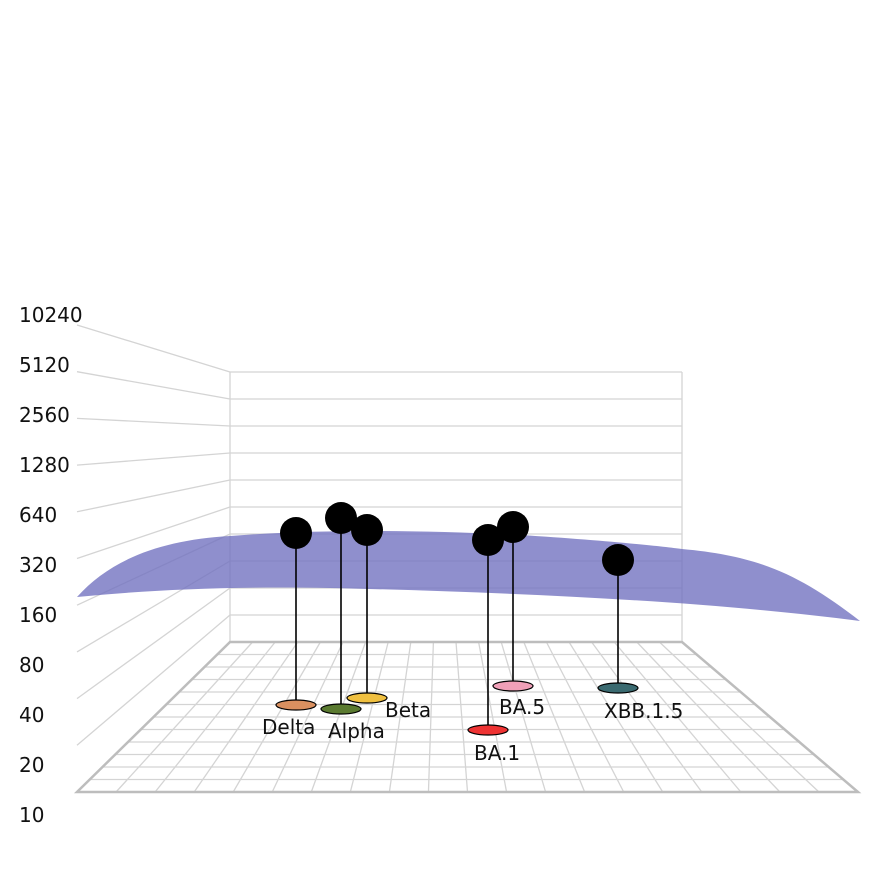 This screenshot has width=880, height=880. What do you see at coordinates (640, 633) in the screenshot?
I see `data-point-xbb-1-5: XBB.1.5` at bounding box center [640, 633].